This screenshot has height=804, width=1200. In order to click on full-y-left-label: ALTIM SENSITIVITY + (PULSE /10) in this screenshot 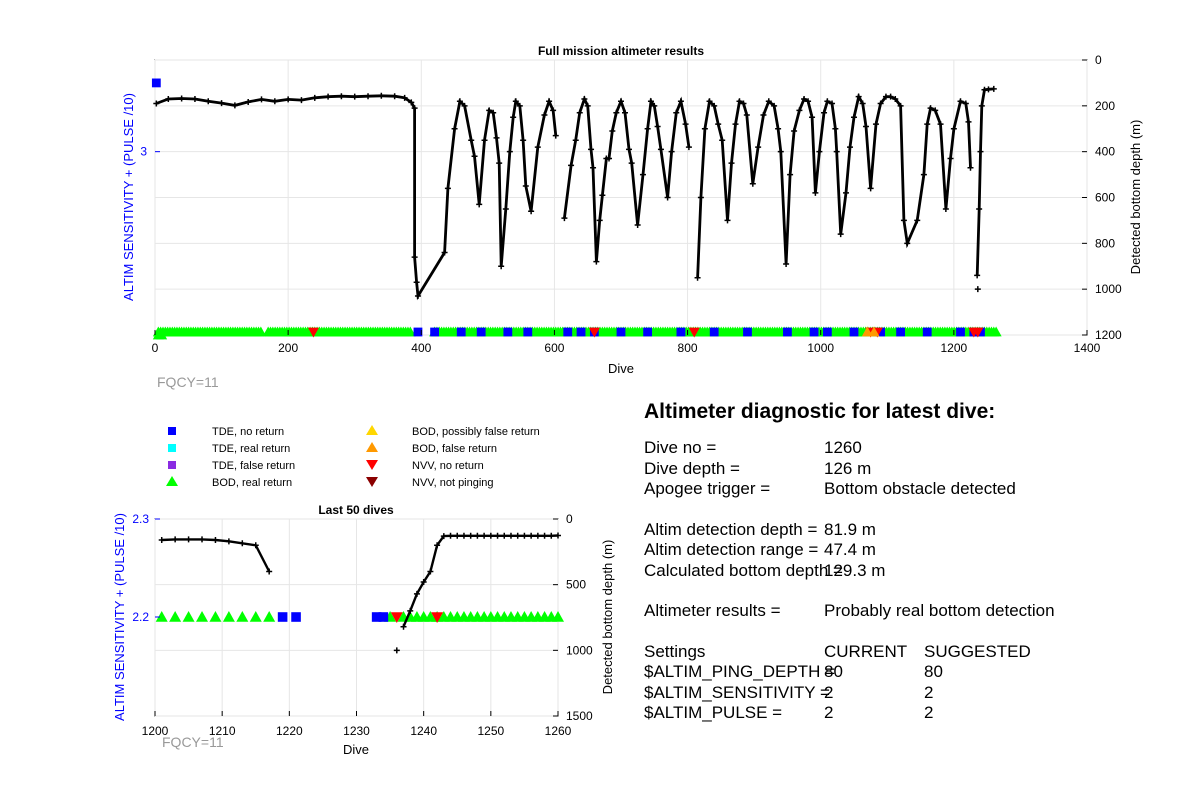, I will do `click(128, 197)`.